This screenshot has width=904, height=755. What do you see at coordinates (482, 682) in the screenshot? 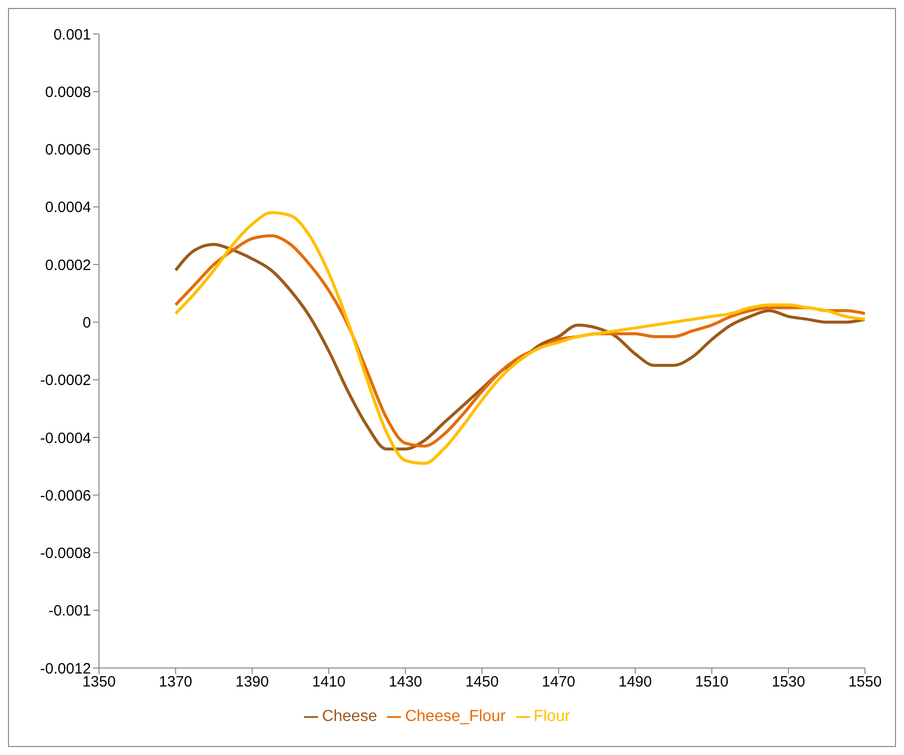
I see `x-tick-label: 1450` at bounding box center [482, 682].